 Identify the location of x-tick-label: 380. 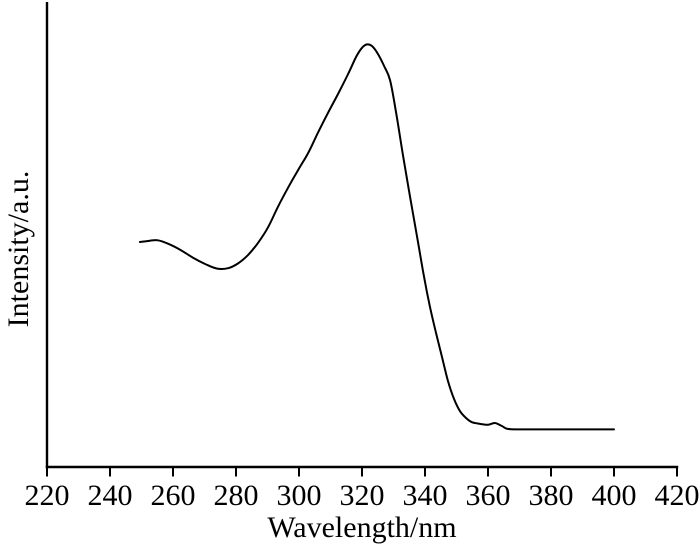
(551, 495).